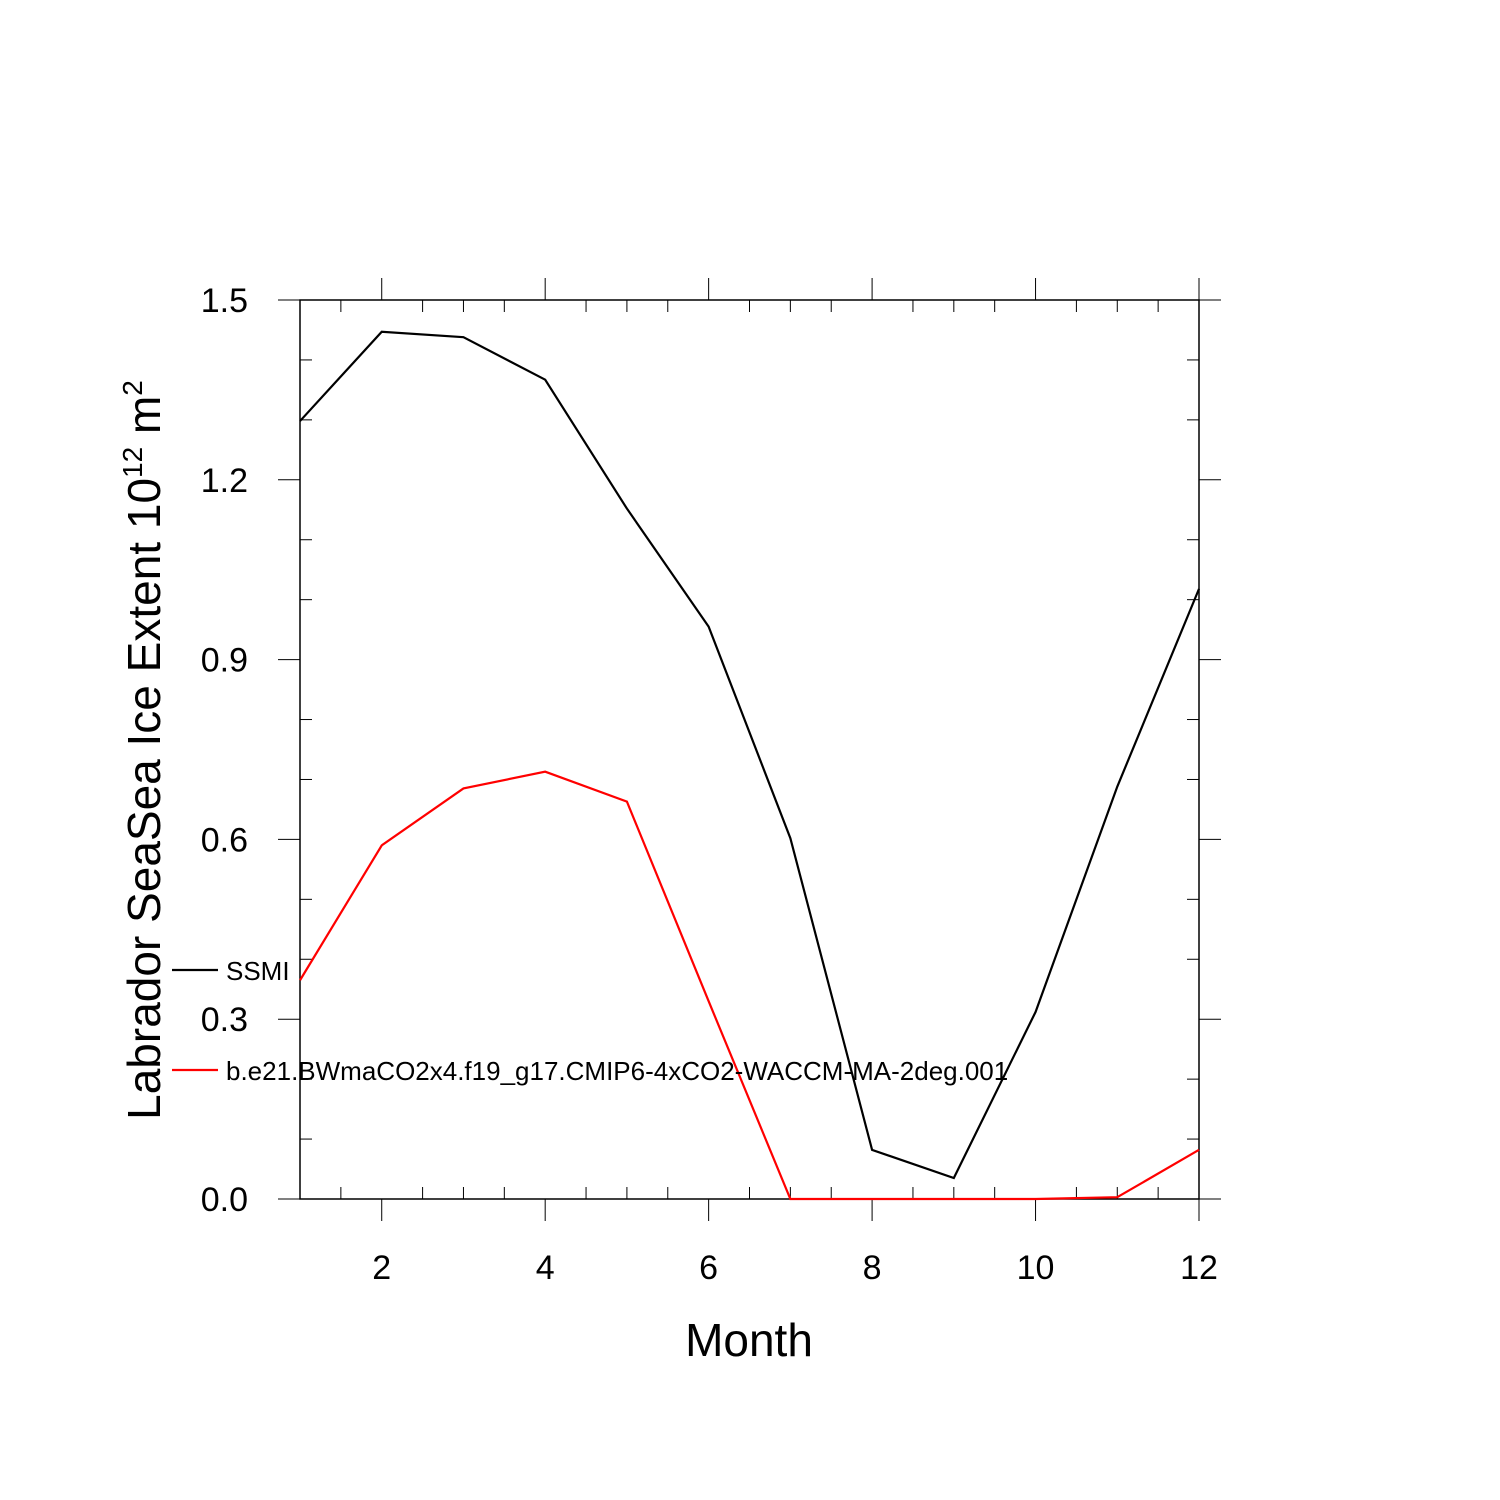  I want to click on legend-label: SSMI, so click(258, 971).